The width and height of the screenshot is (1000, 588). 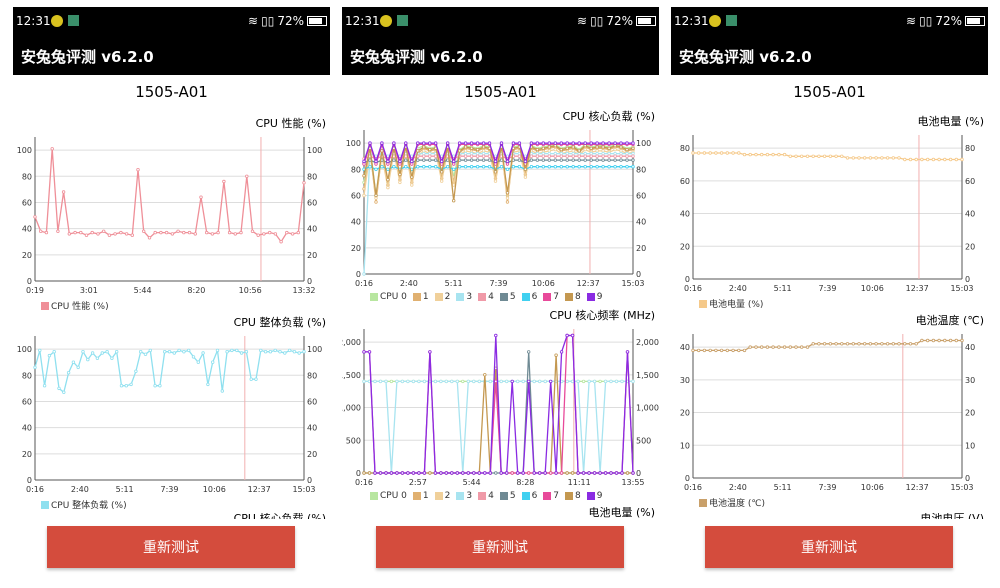 What do you see at coordinates (464, 496) in the screenshot?
I see `legend-item: 3` at bounding box center [464, 496].